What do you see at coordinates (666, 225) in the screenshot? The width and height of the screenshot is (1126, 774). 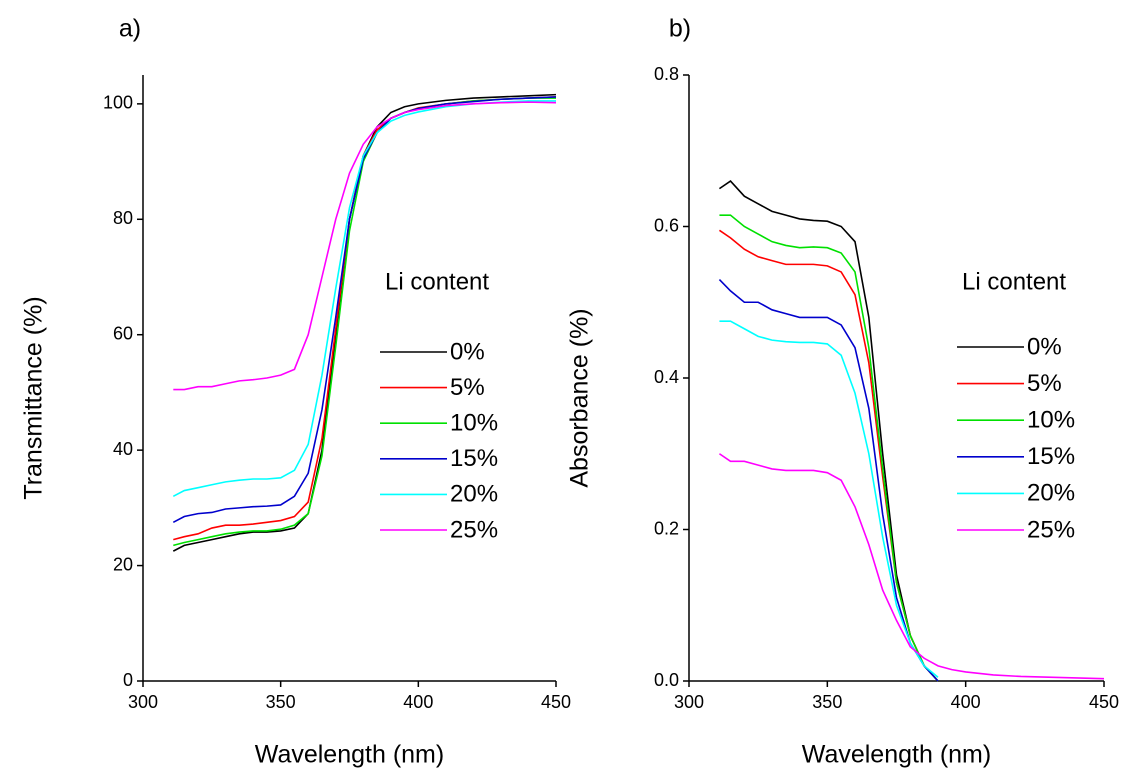 I see `y-tick-label: 0.6` at bounding box center [666, 225].